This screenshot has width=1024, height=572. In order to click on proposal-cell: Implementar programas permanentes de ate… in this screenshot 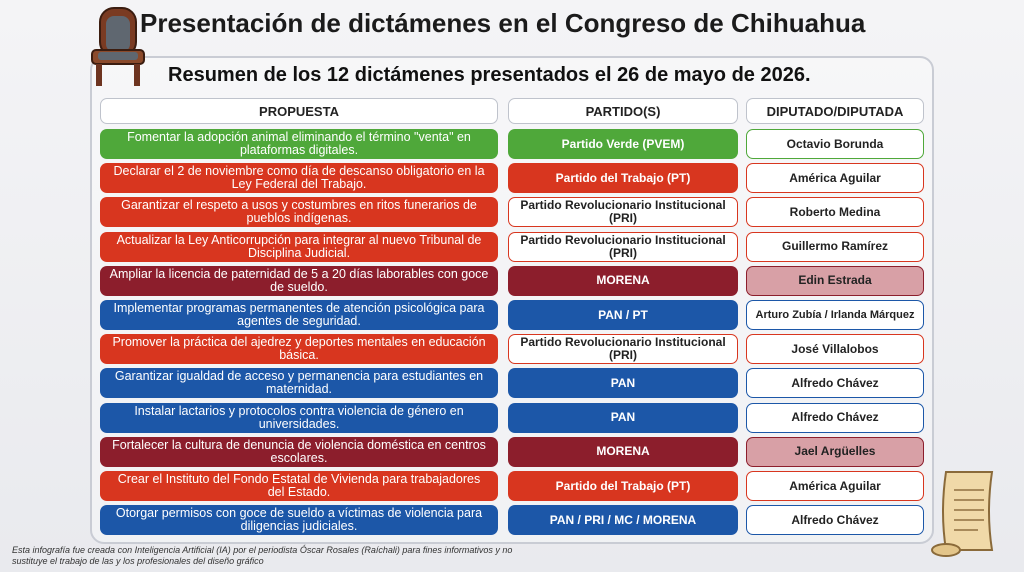, I will do `click(299, 315)`.